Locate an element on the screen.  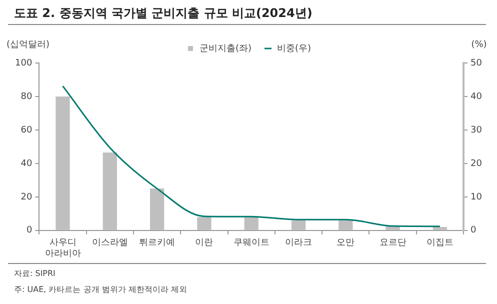
legend-label: 비중(우) is located at coordinates (294, 49).